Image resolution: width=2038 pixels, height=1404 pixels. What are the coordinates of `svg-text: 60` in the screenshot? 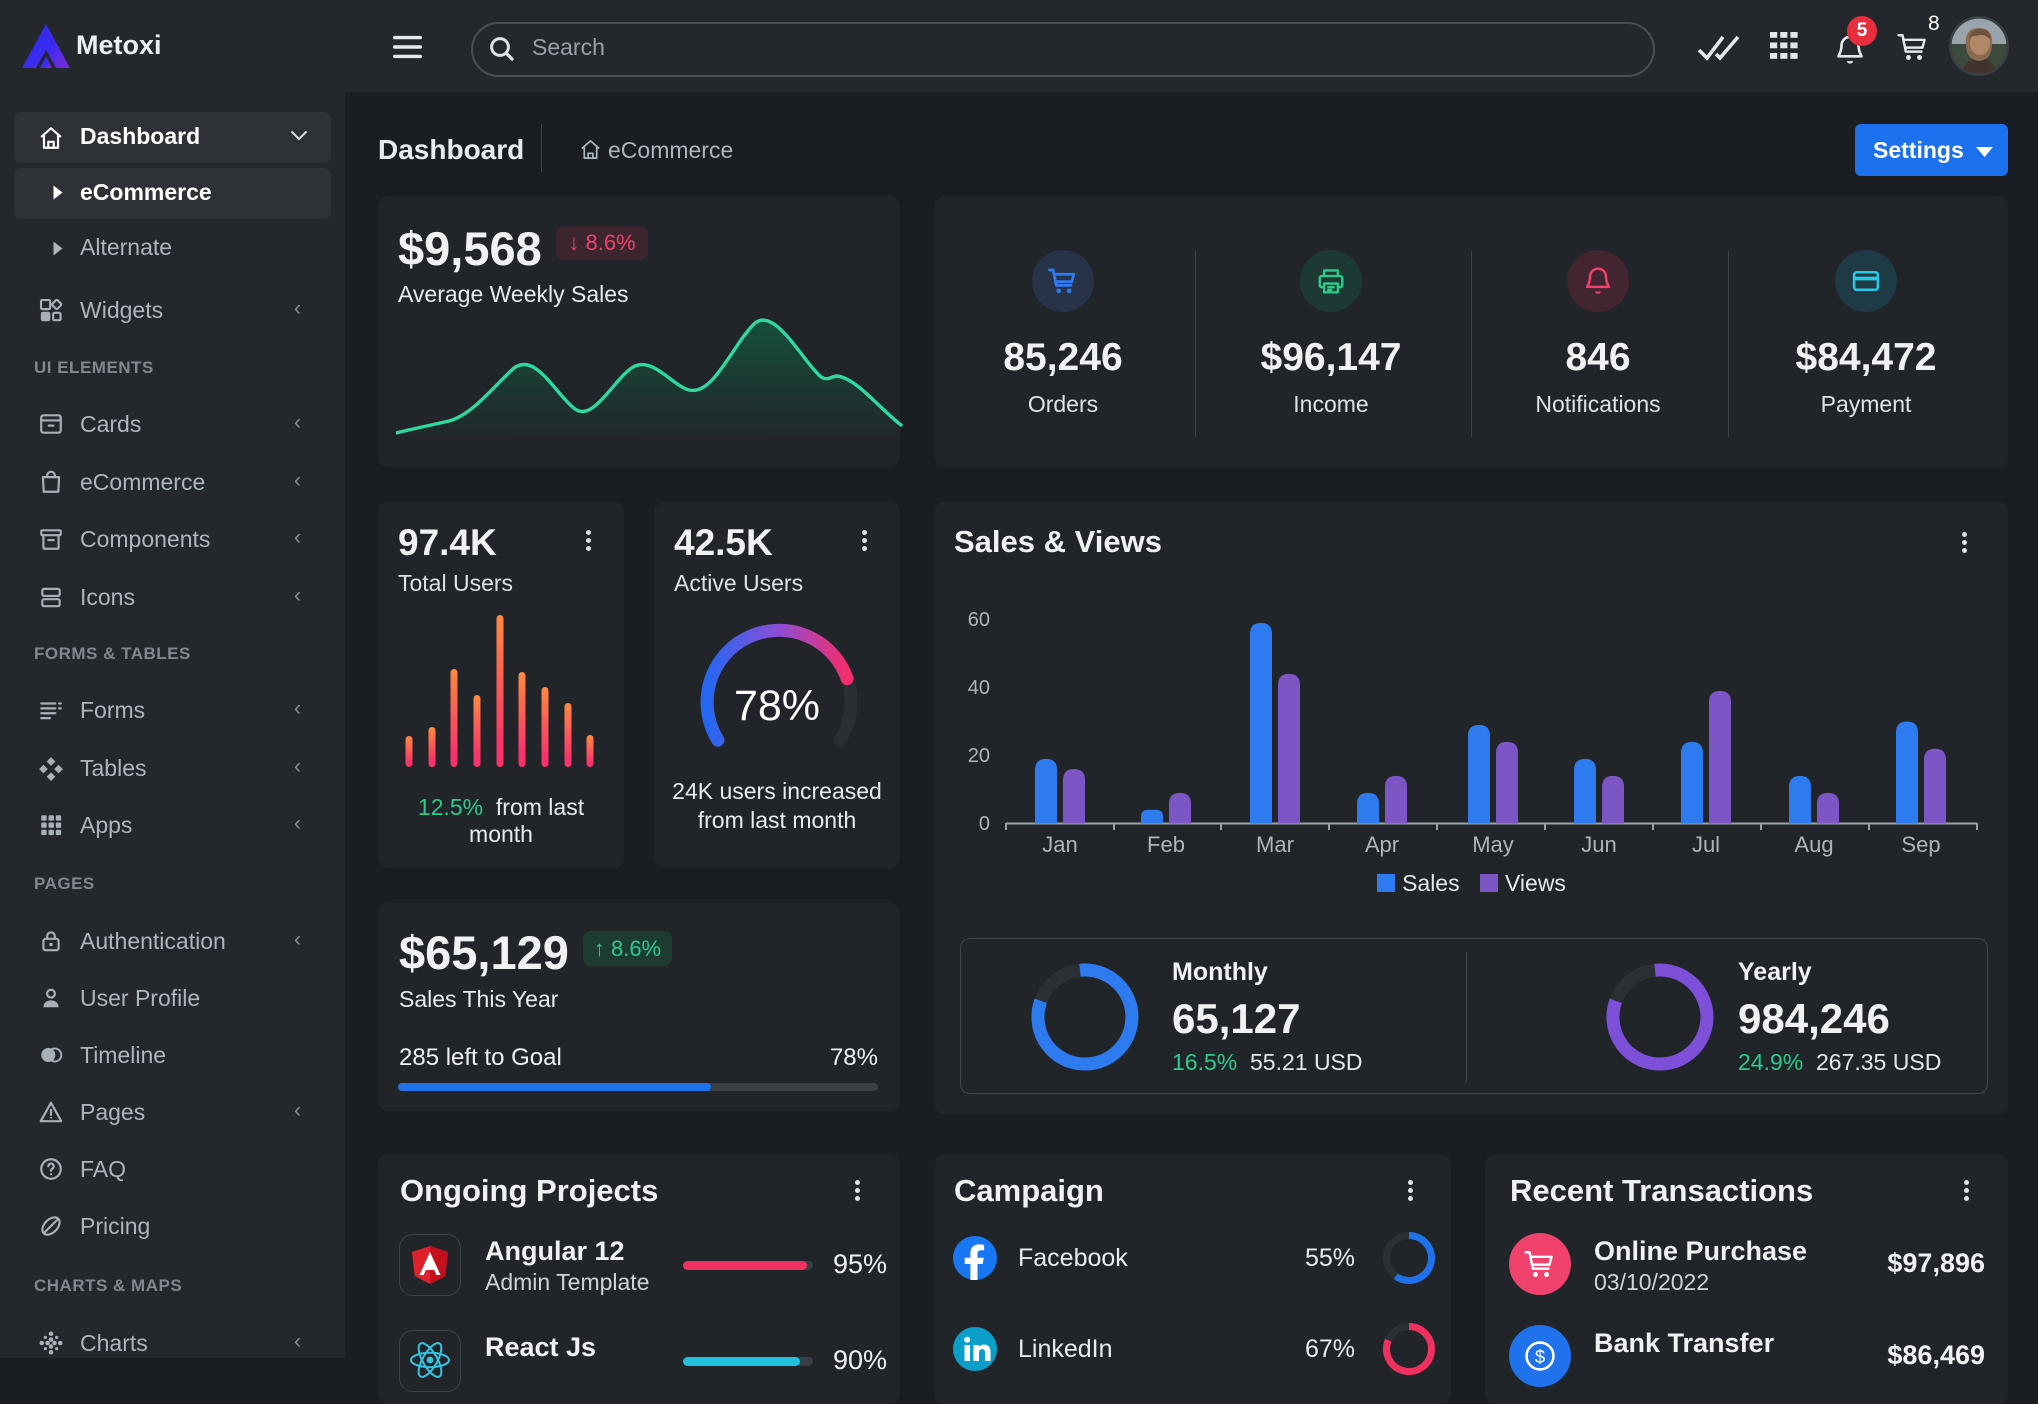 It's located at (979, 620).